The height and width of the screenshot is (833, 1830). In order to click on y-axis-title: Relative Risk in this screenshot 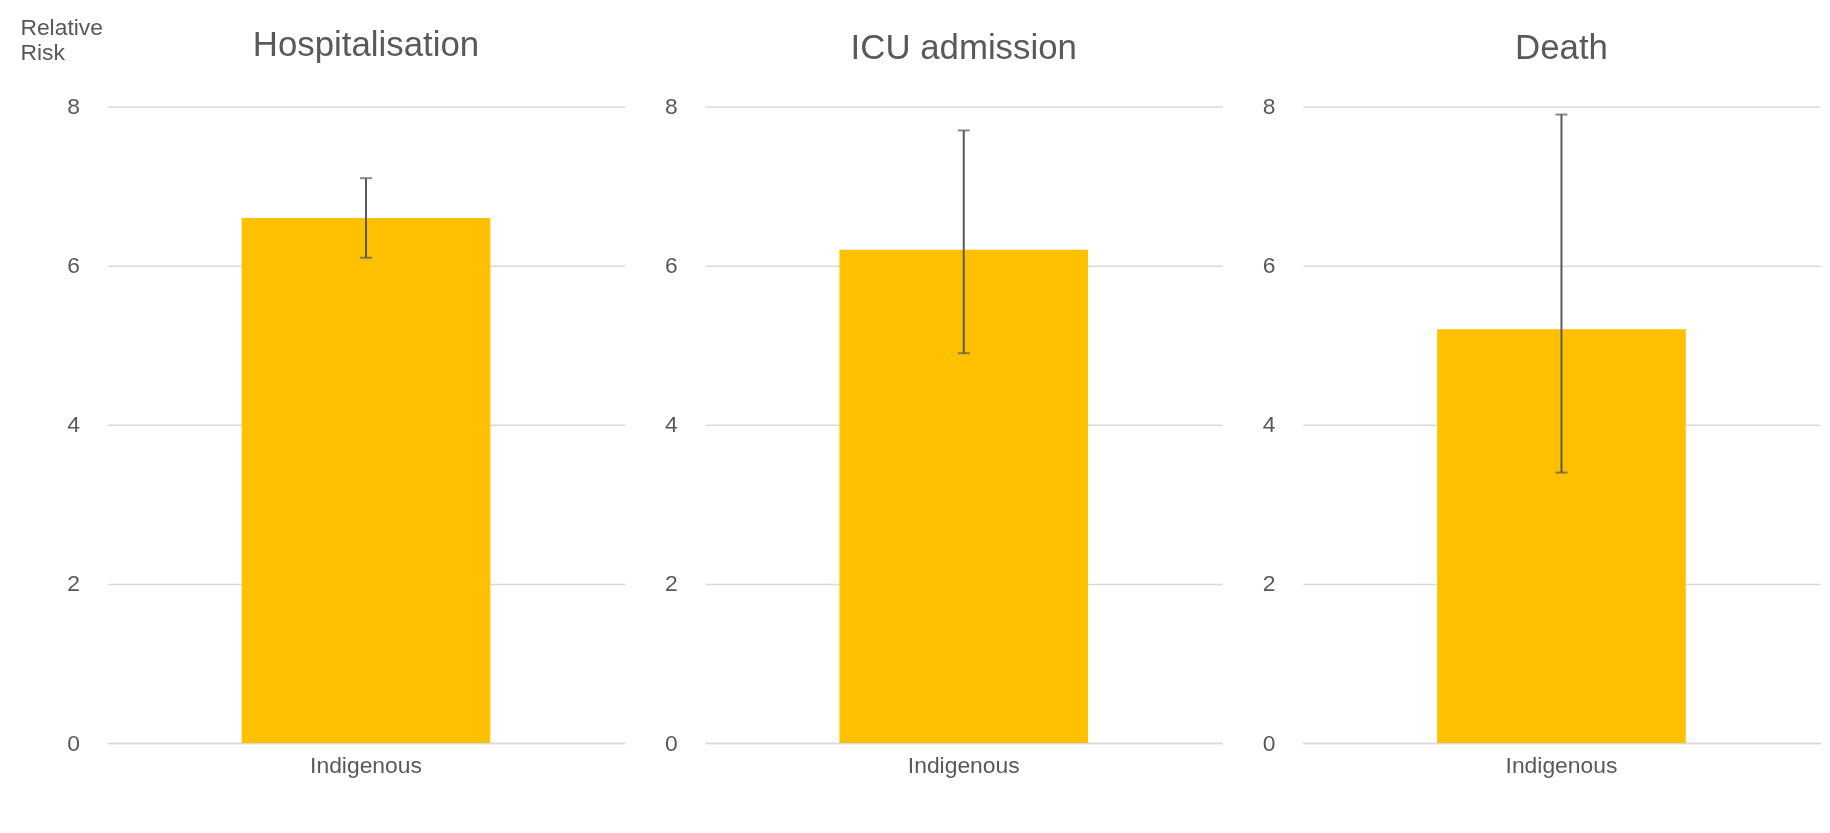, I will do `click(61, 40)`.